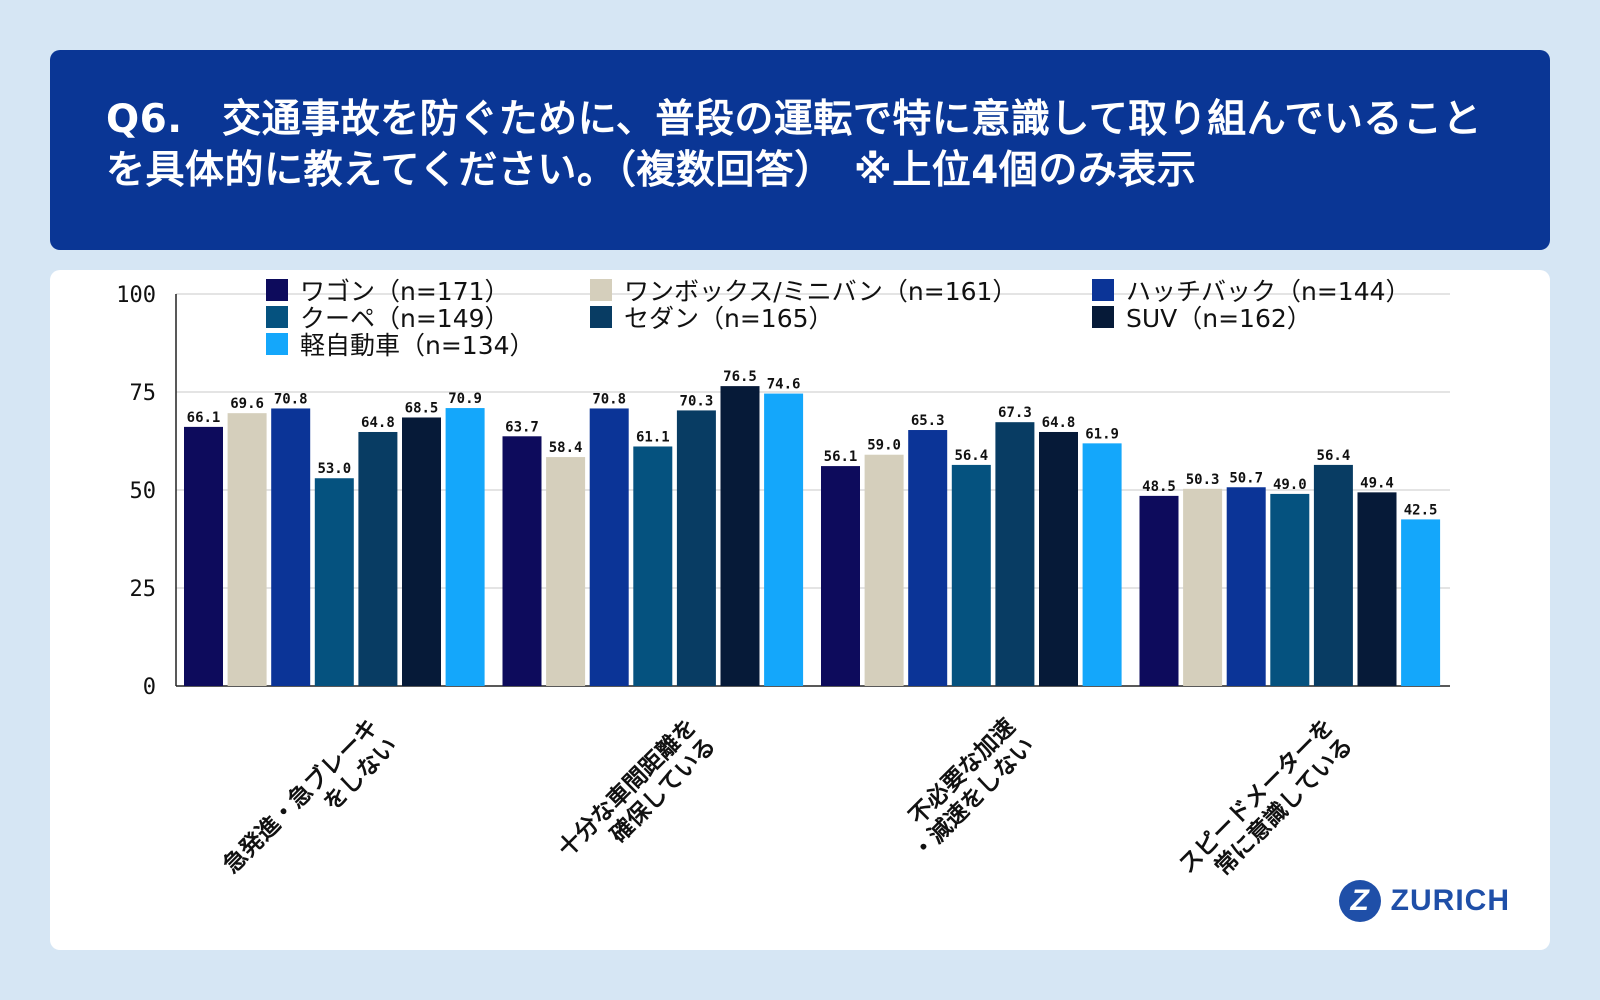 This screenshot has height=1000, width=1600. I want to click on category-label: 不必要な加速・減速をしない, so click(972, 789).